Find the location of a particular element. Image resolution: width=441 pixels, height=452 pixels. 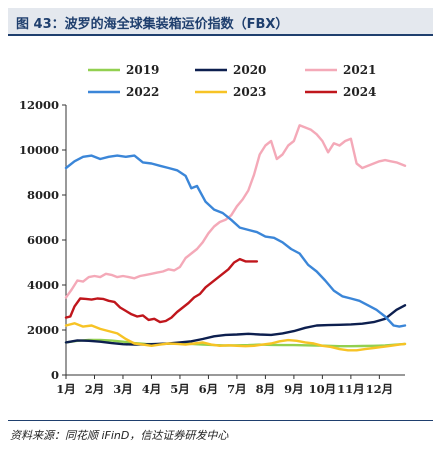

x-tick-label: 3月 is located at coordinates (123, 389).